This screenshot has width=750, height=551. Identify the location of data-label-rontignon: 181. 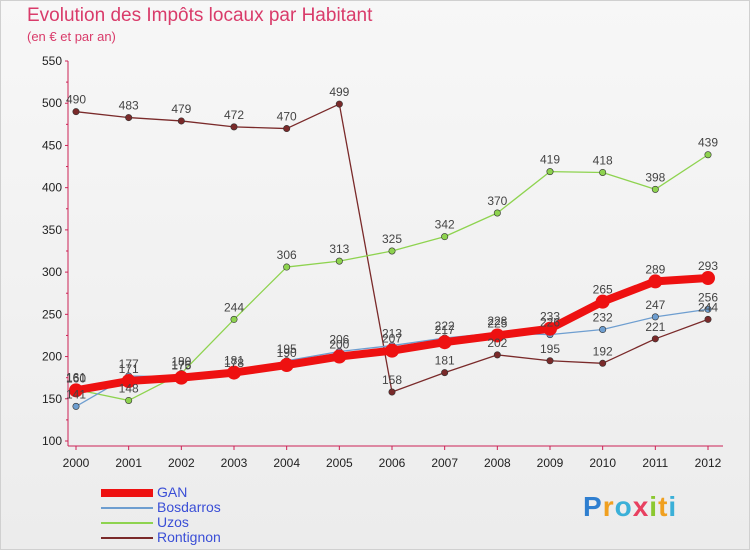
(445, 361).